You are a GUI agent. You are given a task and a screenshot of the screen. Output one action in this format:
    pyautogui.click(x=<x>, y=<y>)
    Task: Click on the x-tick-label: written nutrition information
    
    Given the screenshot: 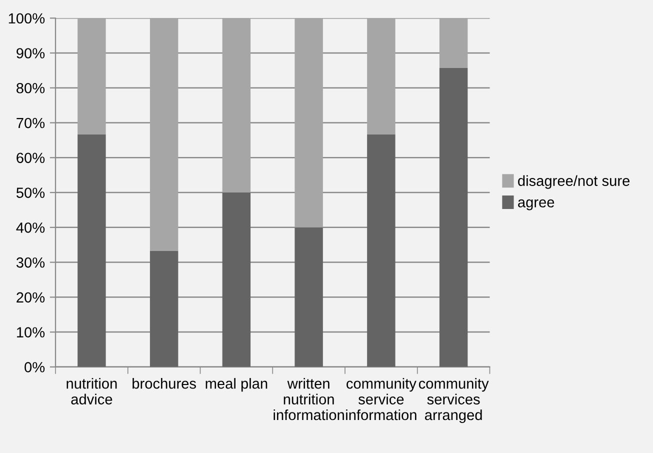 What is the action you would take?
    pyautogui.click(x=309, y=399)
    